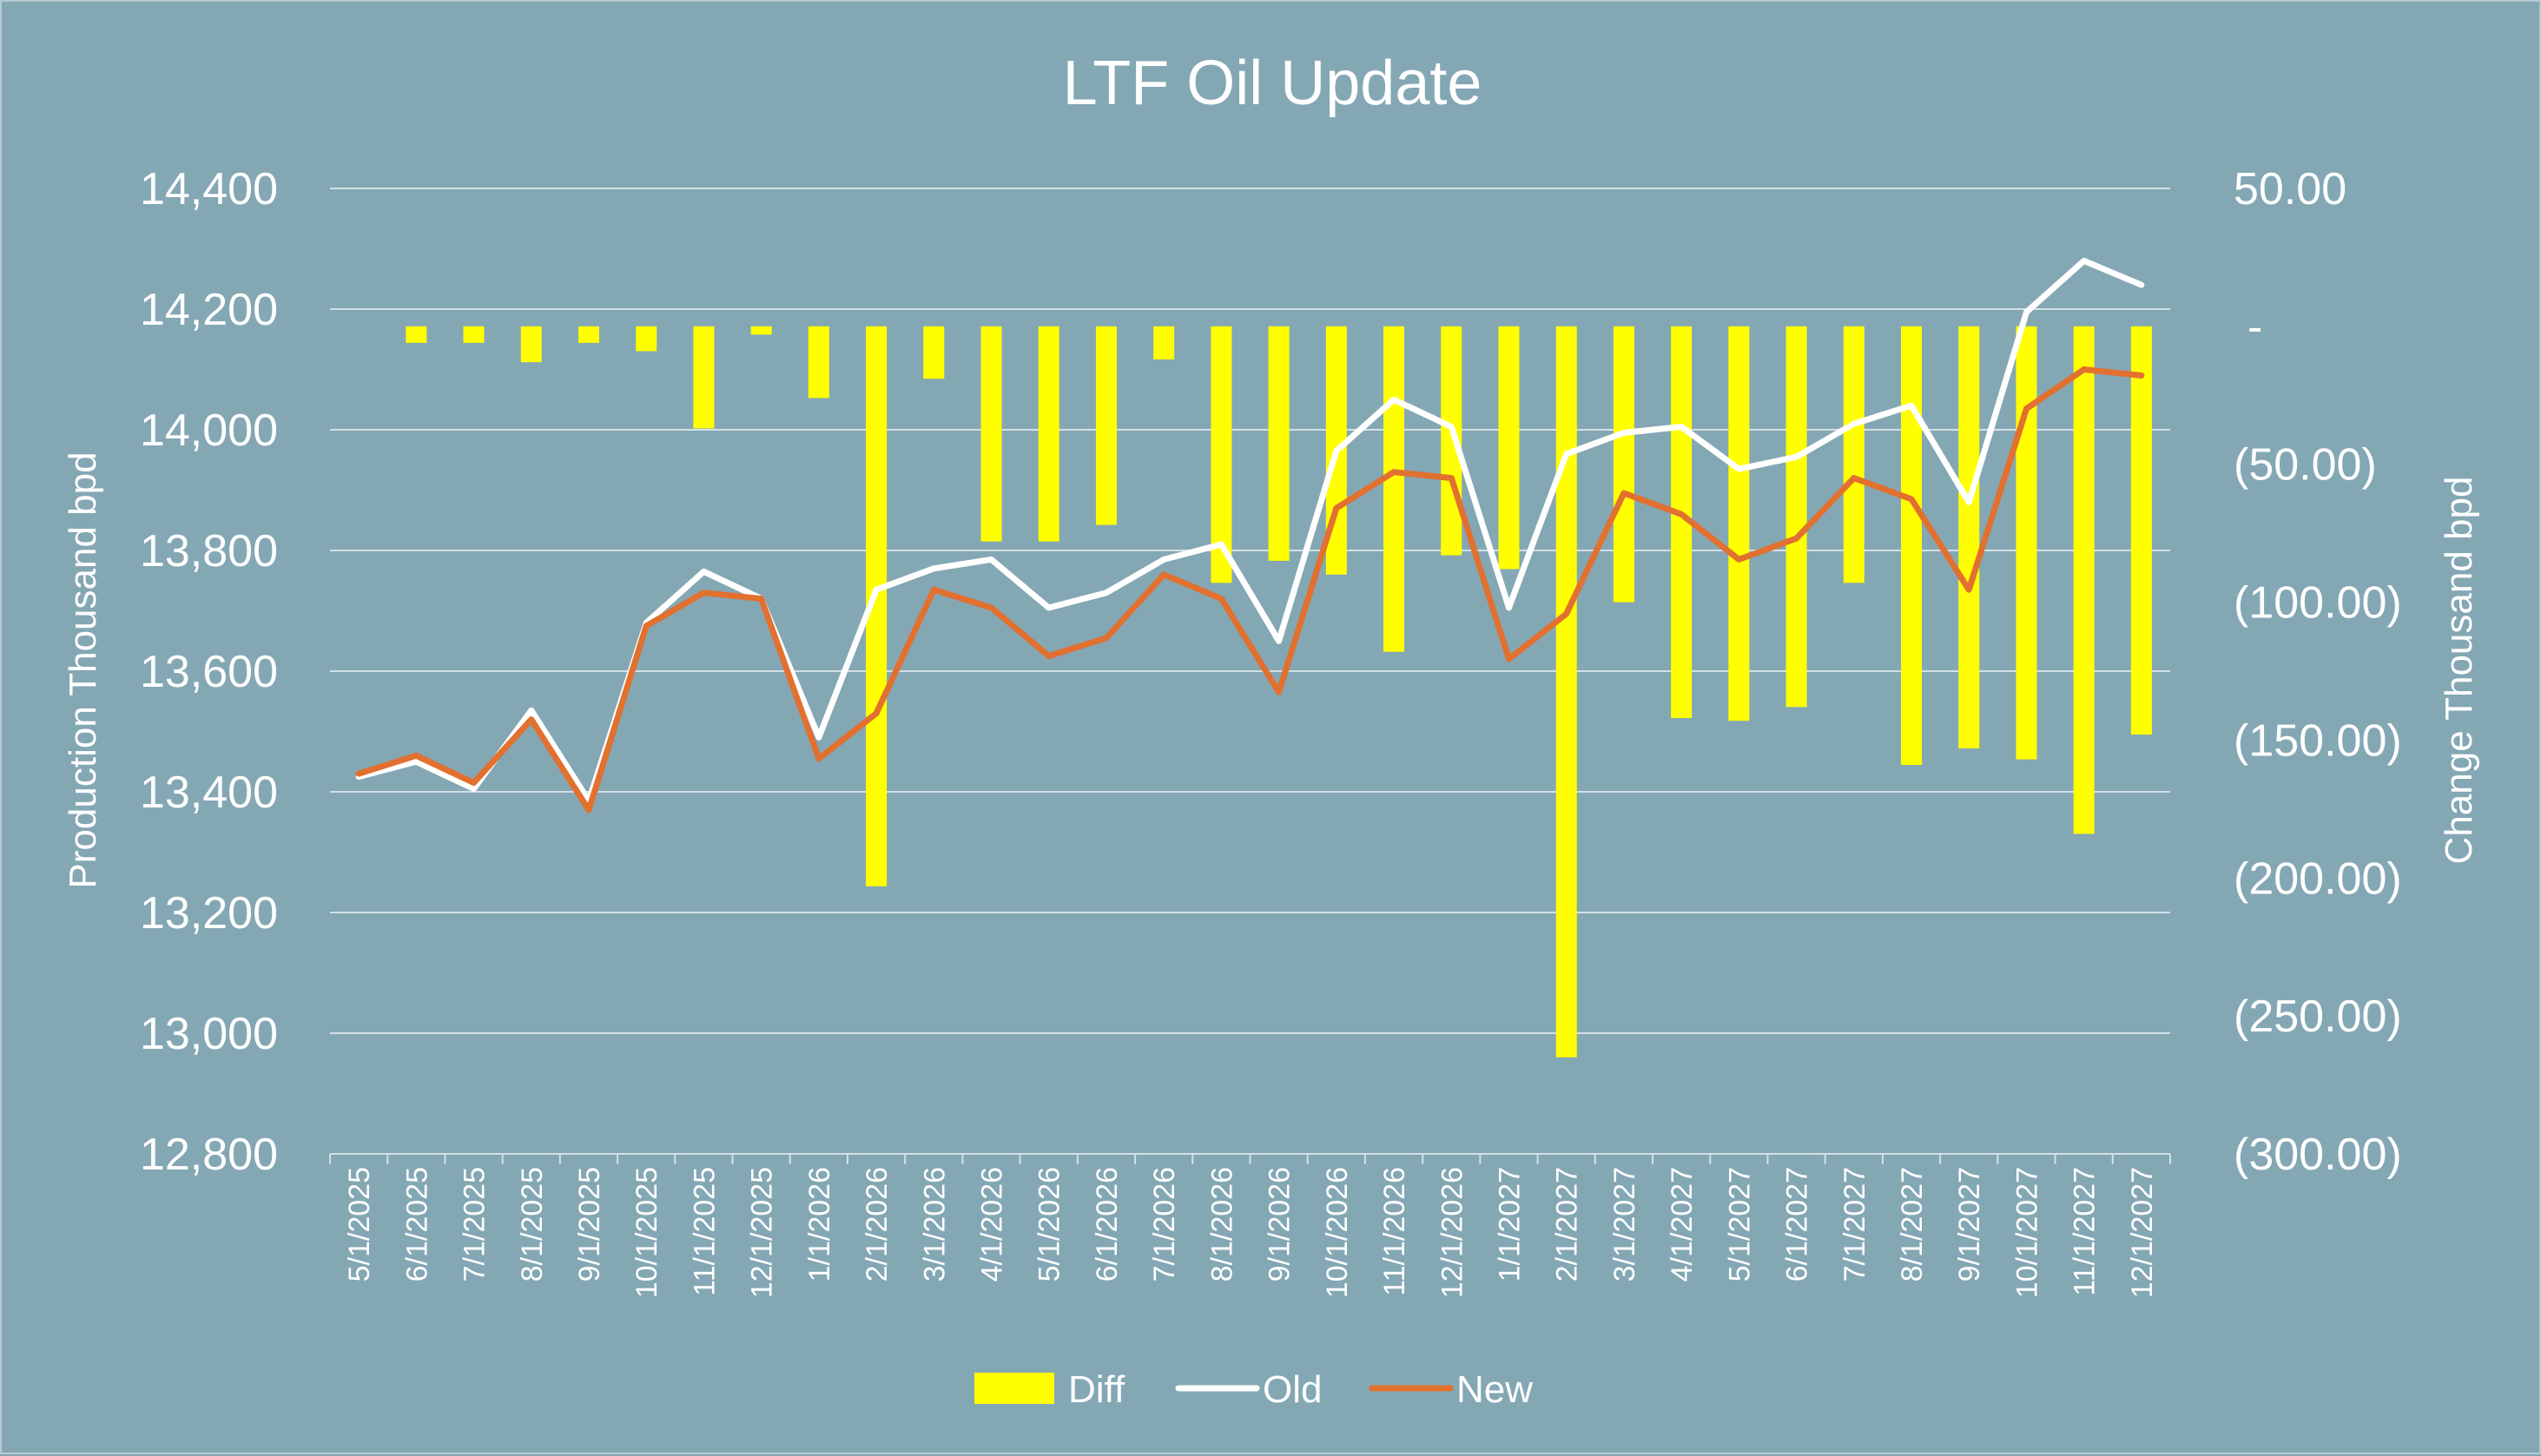 This screenshot has height=1456, width=2541. What do you see at coordinates (476, 1224) in the screenshot?
I see `x-tick-label: 7/1/2025` at bounding box center [476, 1224].